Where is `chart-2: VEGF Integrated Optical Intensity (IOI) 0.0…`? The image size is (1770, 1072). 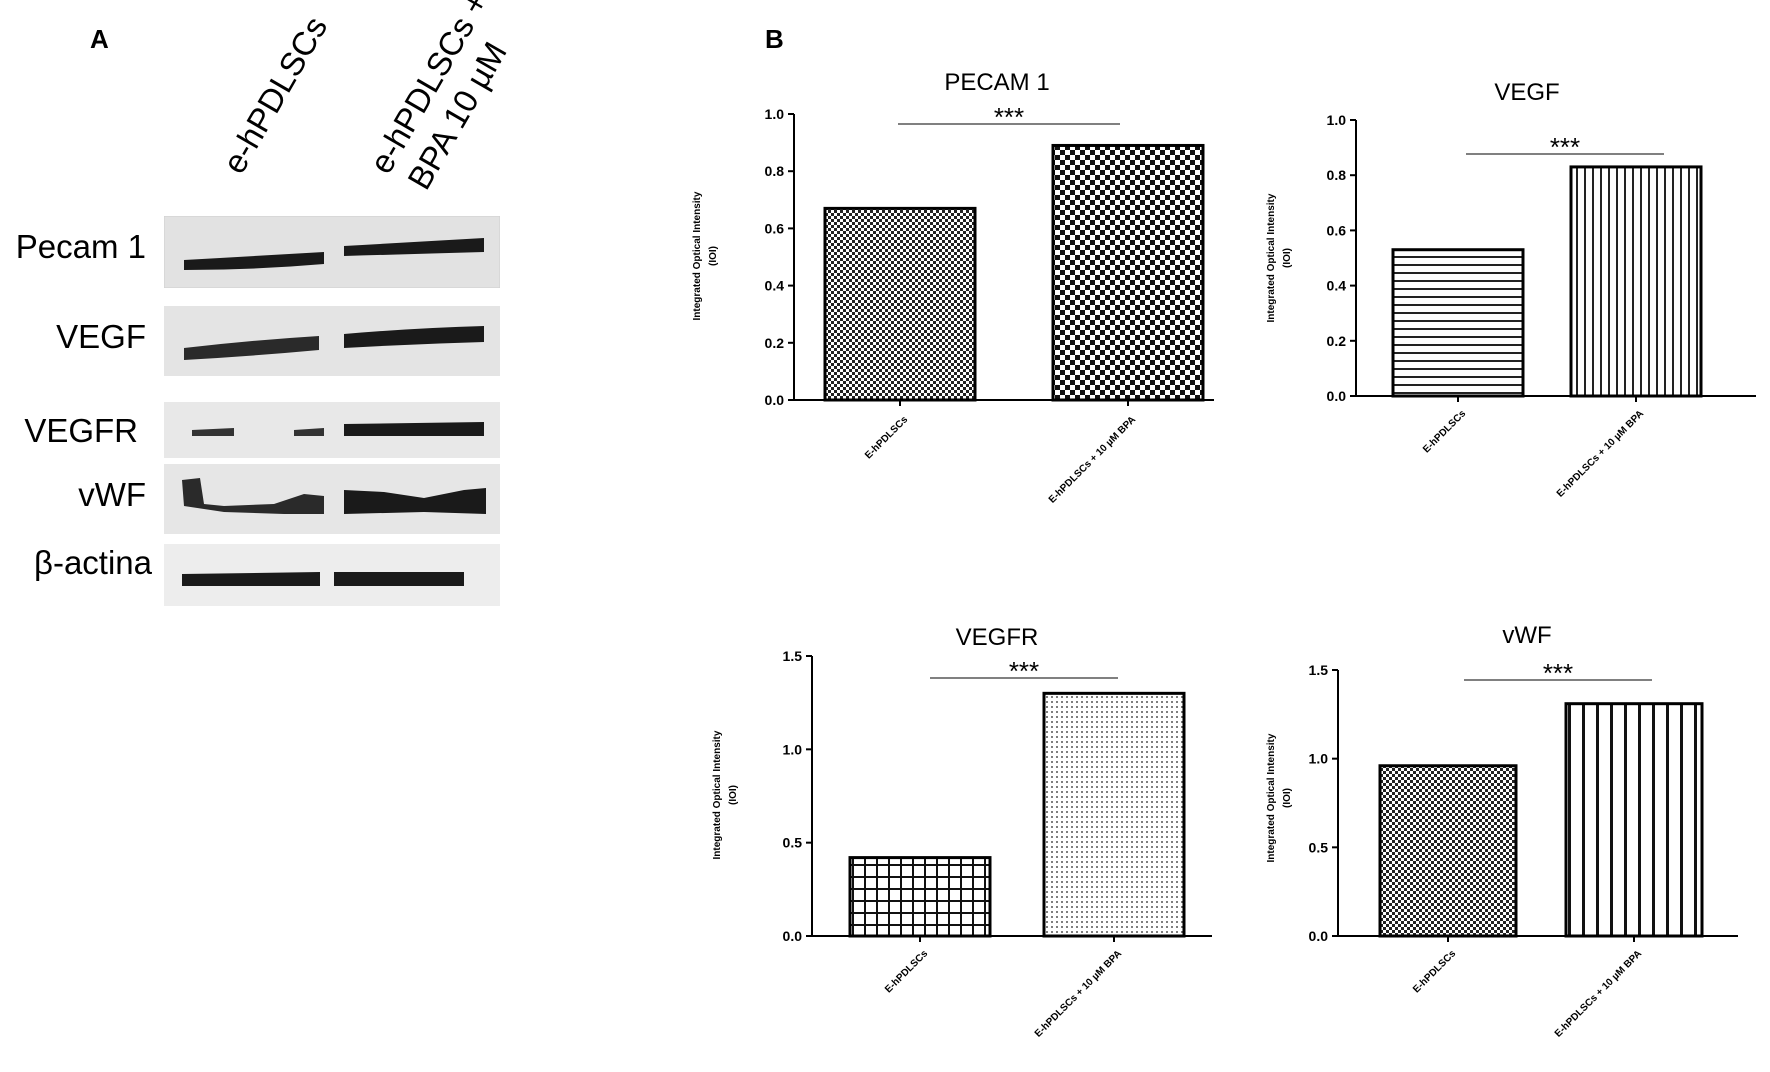 chart-2: VEGF Integrated Optical Intensity (IOI) 0.0… is located at coordinates (1511, 289).